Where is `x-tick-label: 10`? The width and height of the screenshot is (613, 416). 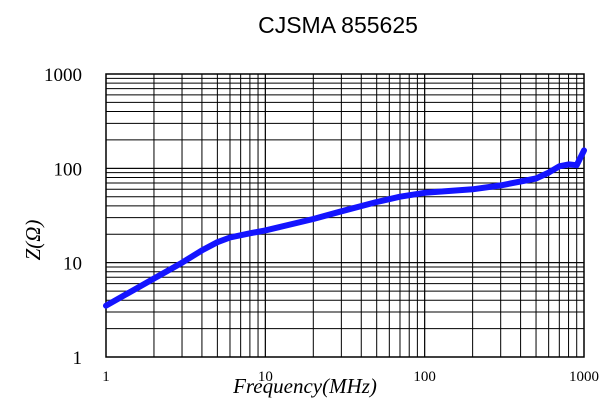 x-tick-label: 10 is located at coordinates (265, 377).